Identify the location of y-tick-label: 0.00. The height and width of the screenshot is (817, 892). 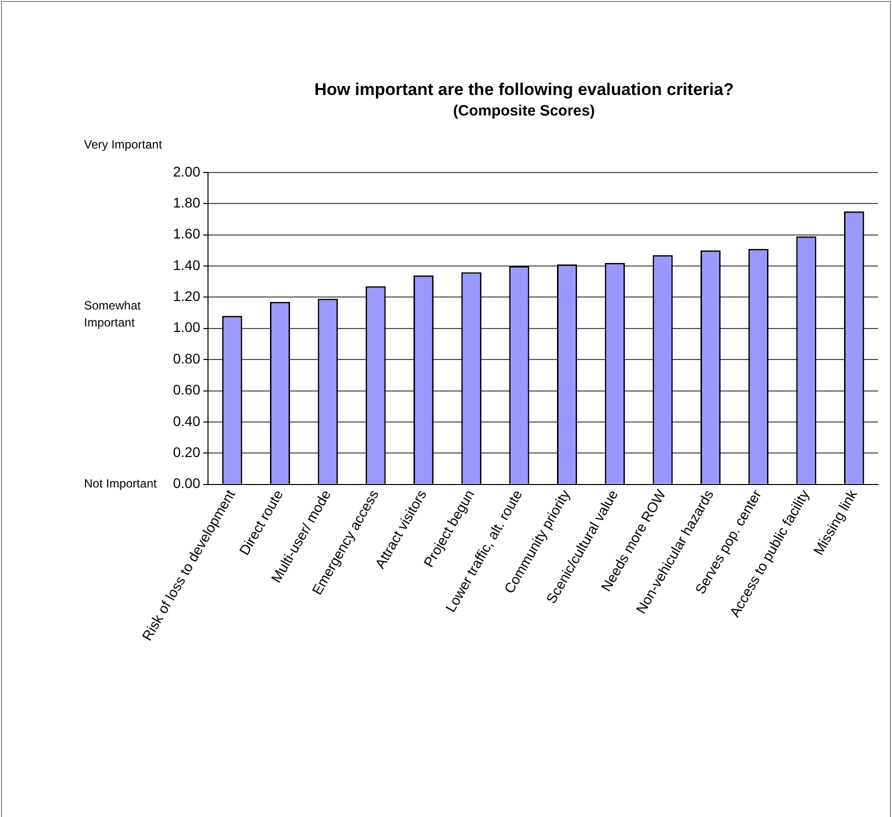
(186, 483).